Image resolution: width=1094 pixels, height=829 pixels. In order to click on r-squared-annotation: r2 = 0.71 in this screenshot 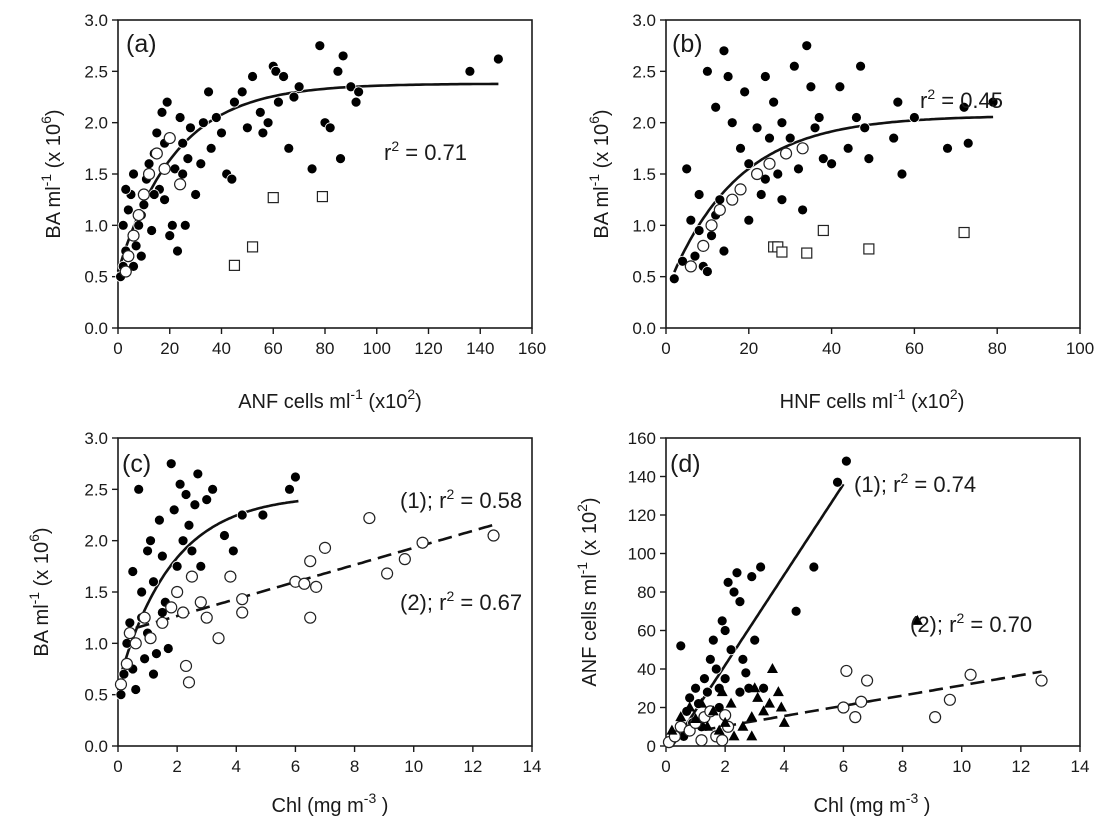, I will do `click(425, 151)`.